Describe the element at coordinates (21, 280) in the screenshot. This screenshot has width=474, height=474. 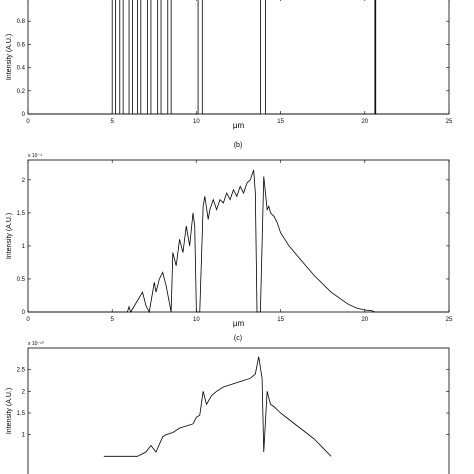
I see `y-tick-label: 0.5` at that location.